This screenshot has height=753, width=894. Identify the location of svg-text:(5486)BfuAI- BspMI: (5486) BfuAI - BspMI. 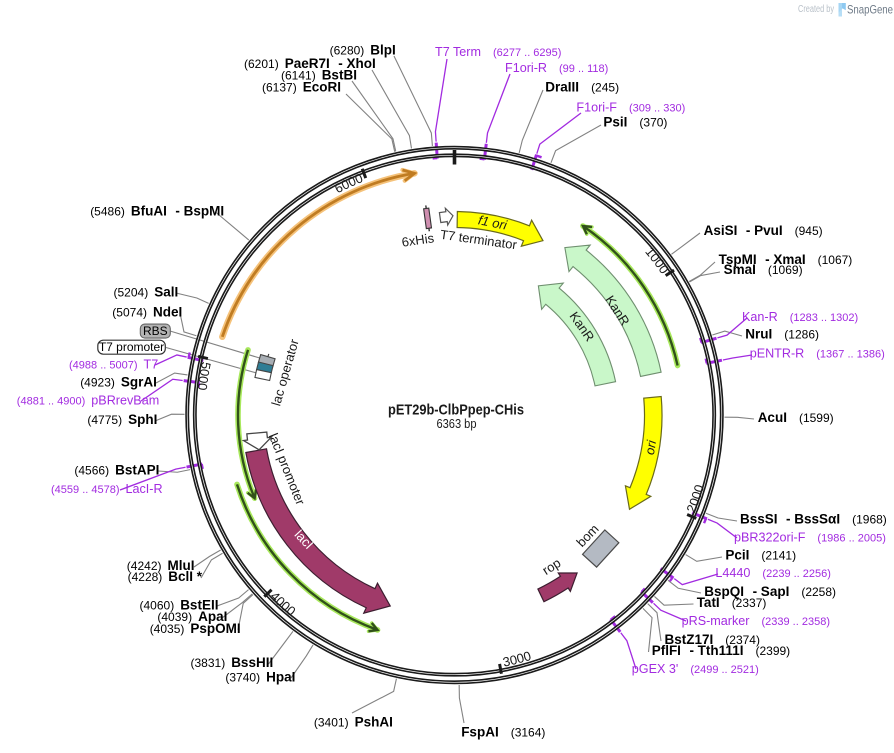
(157, 211).